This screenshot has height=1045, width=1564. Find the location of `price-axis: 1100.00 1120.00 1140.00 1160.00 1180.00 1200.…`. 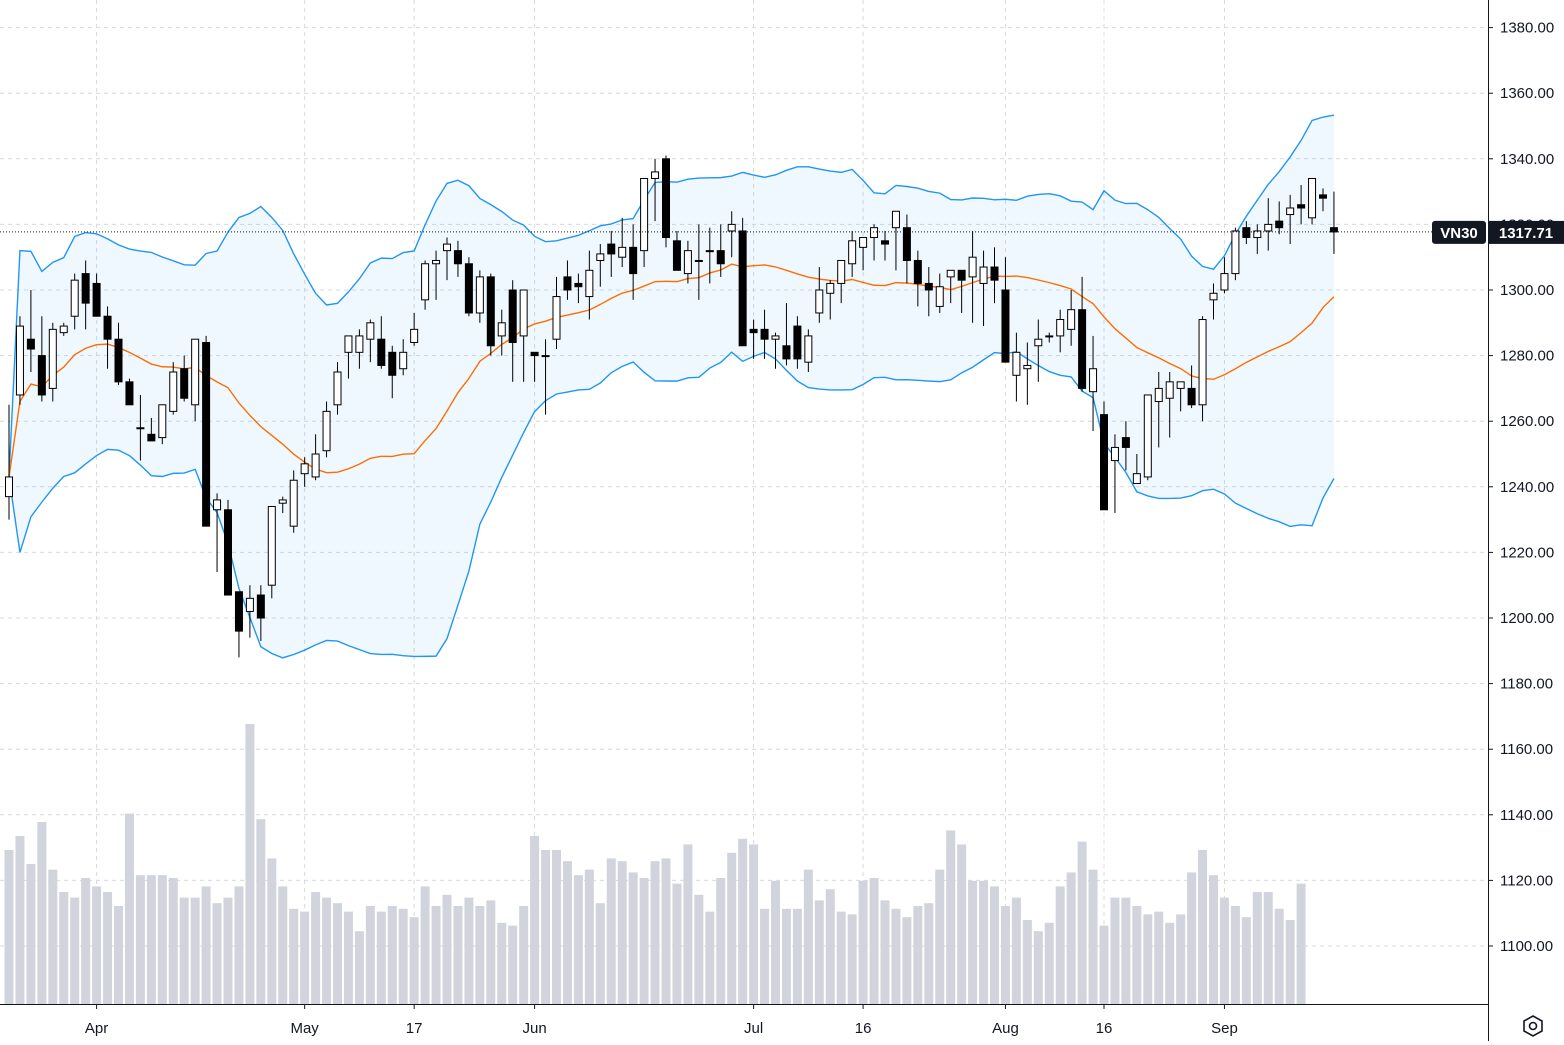

price-axis: 1100.00 1120.00 1140.00 1160.00 1180.00 1200.… is located at coordinates (1521, 520).